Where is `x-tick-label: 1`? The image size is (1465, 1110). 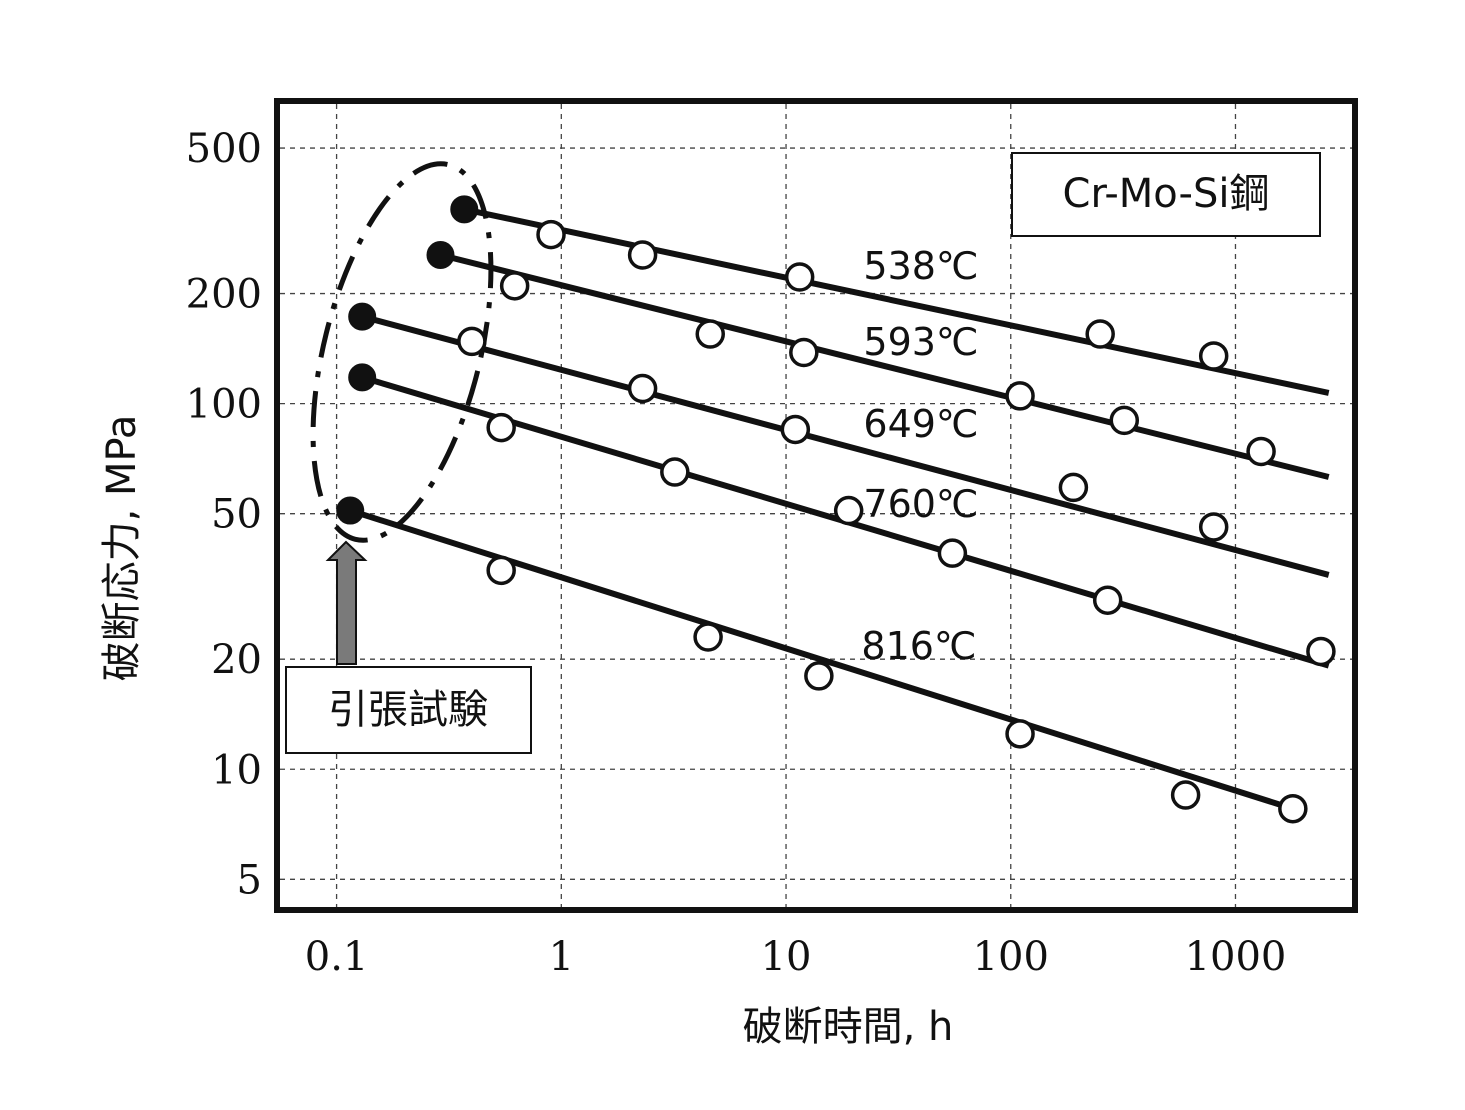 x-tick-label: 1 is located at coordinates (561, 957).